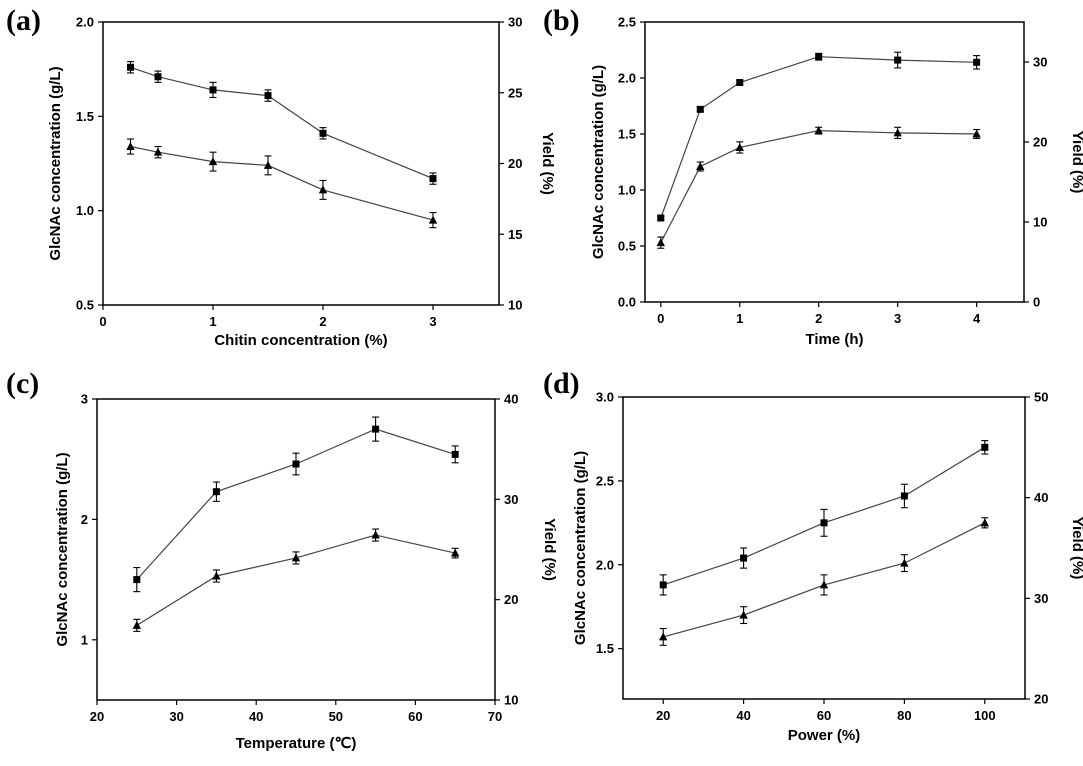 The width and height of the screenshot is (1083, 766). Describe the element at coordinates (1036, 302) in the screenshot. I see `y2-tick-label: 0` at that location.